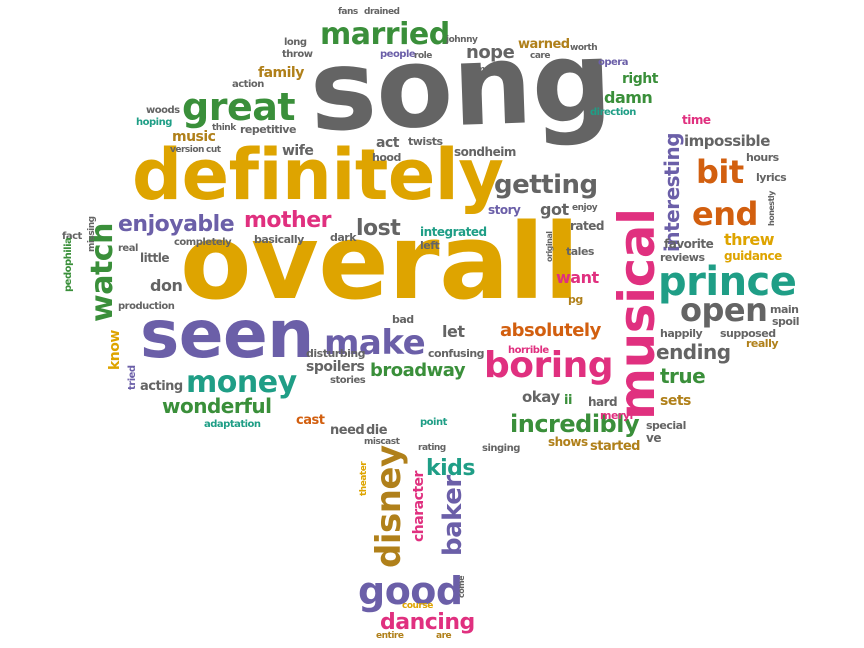  Describe the element at coordinates (554, 209) in the screenshot. I see `cloud-word: got` at that location.